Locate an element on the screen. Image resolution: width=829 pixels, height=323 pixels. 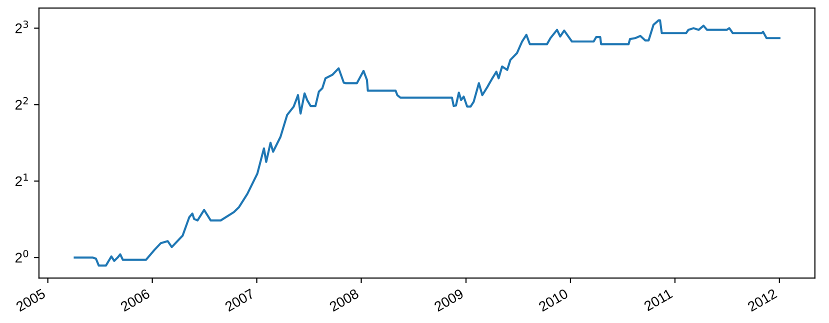
x-tick-label: 2011 is located at coordinates (658, 300).